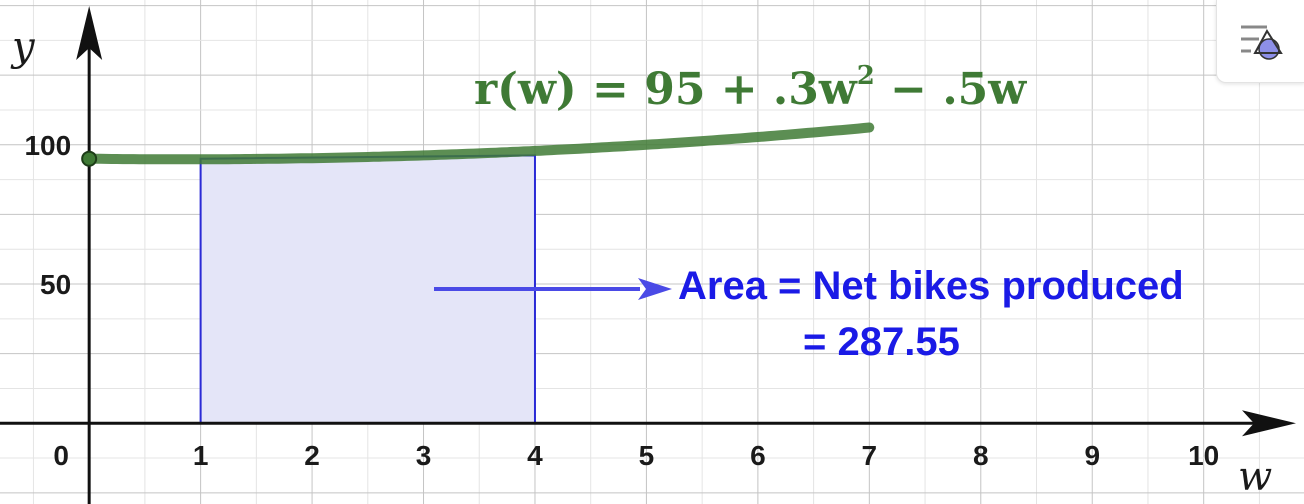 Image resolution: width=1304 pixels, height=504 pixels. I want to click on x-tick-label: 3, so click(424, 455).